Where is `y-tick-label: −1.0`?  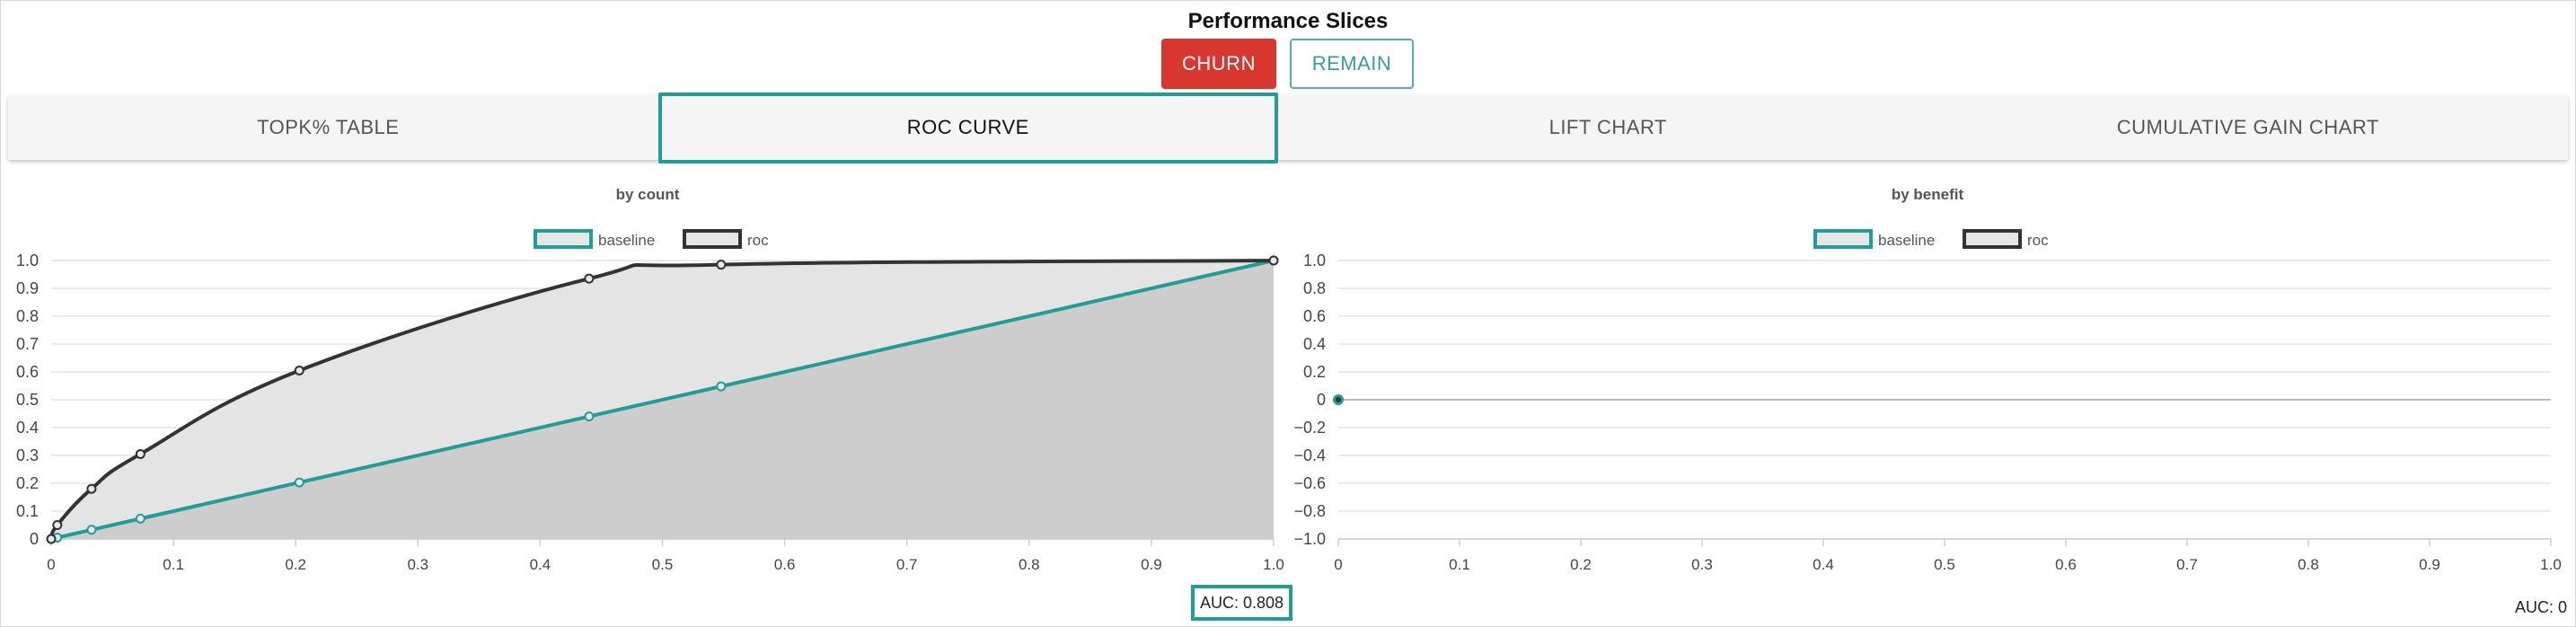
y-tick-label: −1.0 is located at coordinates (1309, 539).